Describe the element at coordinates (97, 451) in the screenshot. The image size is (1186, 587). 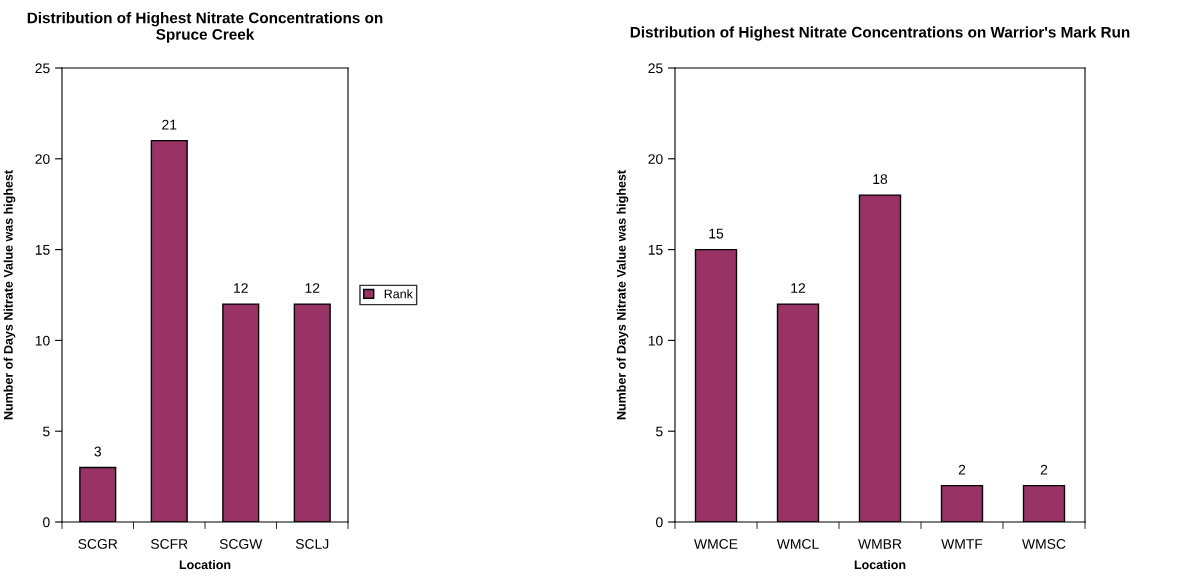
I see `data-label: 3` at that location.